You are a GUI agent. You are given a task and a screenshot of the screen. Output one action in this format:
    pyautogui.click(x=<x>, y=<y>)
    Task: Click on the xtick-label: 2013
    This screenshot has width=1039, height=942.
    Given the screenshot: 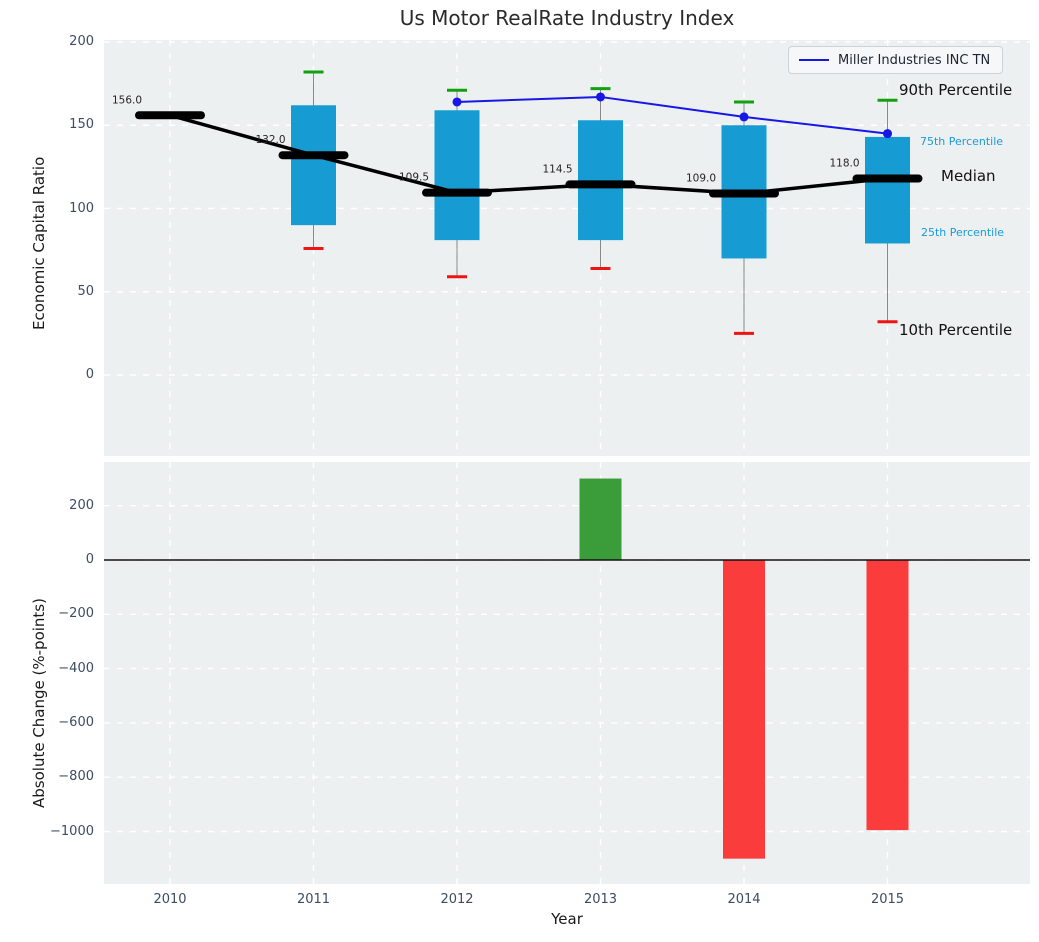 What is the action you would take?
    pyautogui.click(x=600, y=899)
    